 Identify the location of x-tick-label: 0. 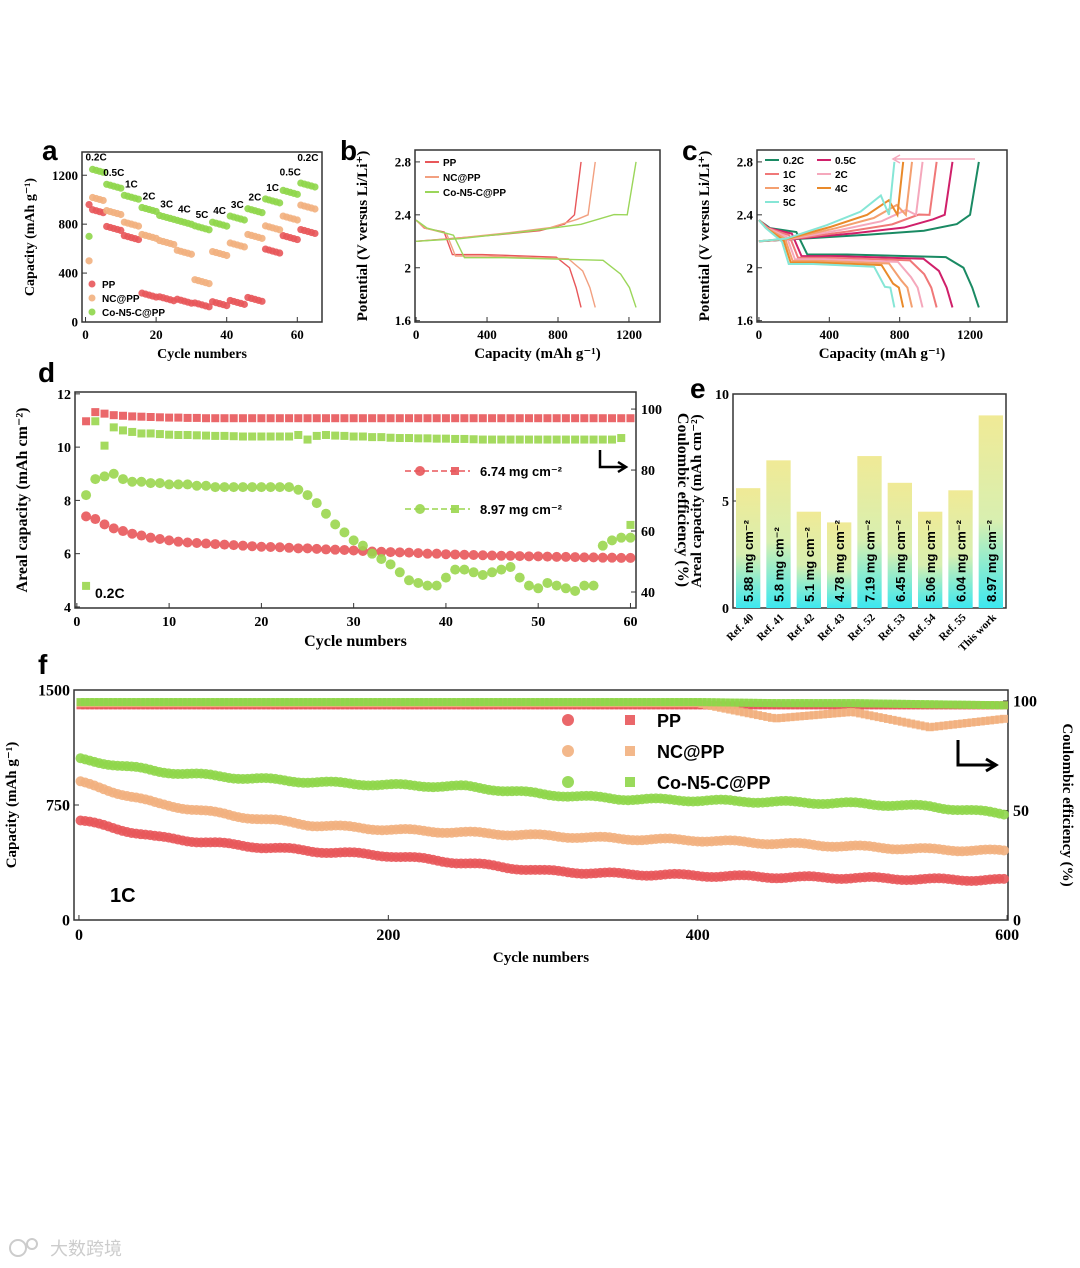
(79, 935).